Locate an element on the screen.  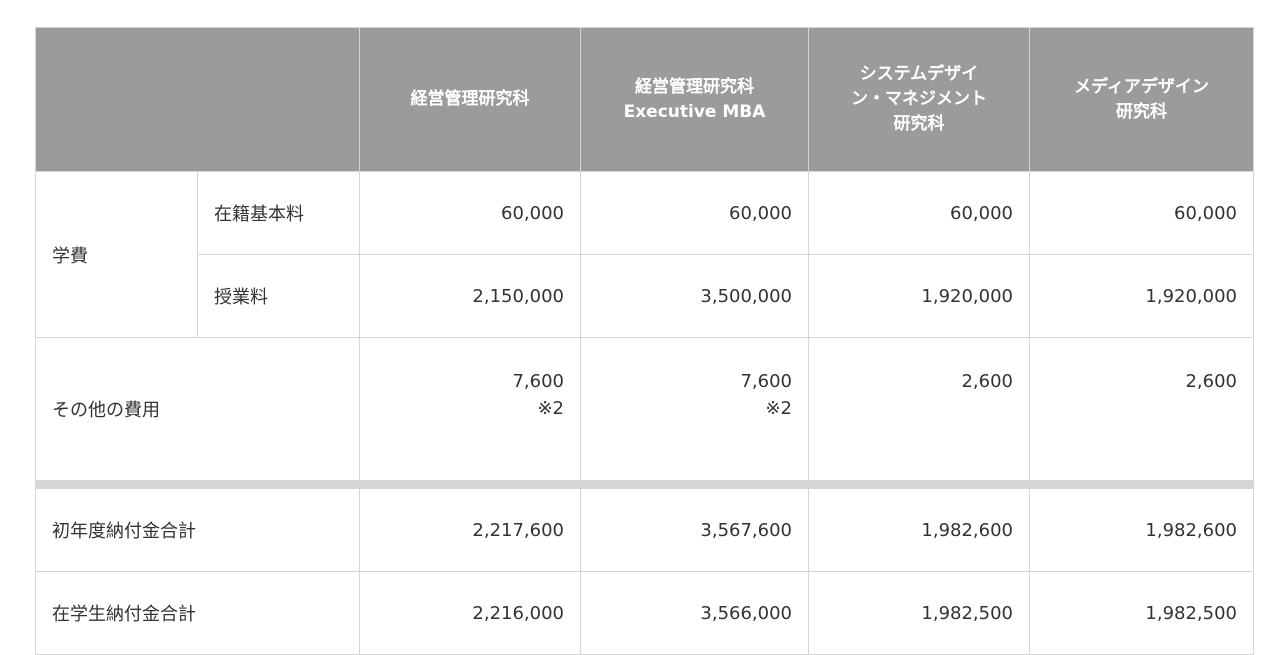
header-col-sdm: システムデザイ ン・マネジメント 研究科 is located at coordinates (919, 99).